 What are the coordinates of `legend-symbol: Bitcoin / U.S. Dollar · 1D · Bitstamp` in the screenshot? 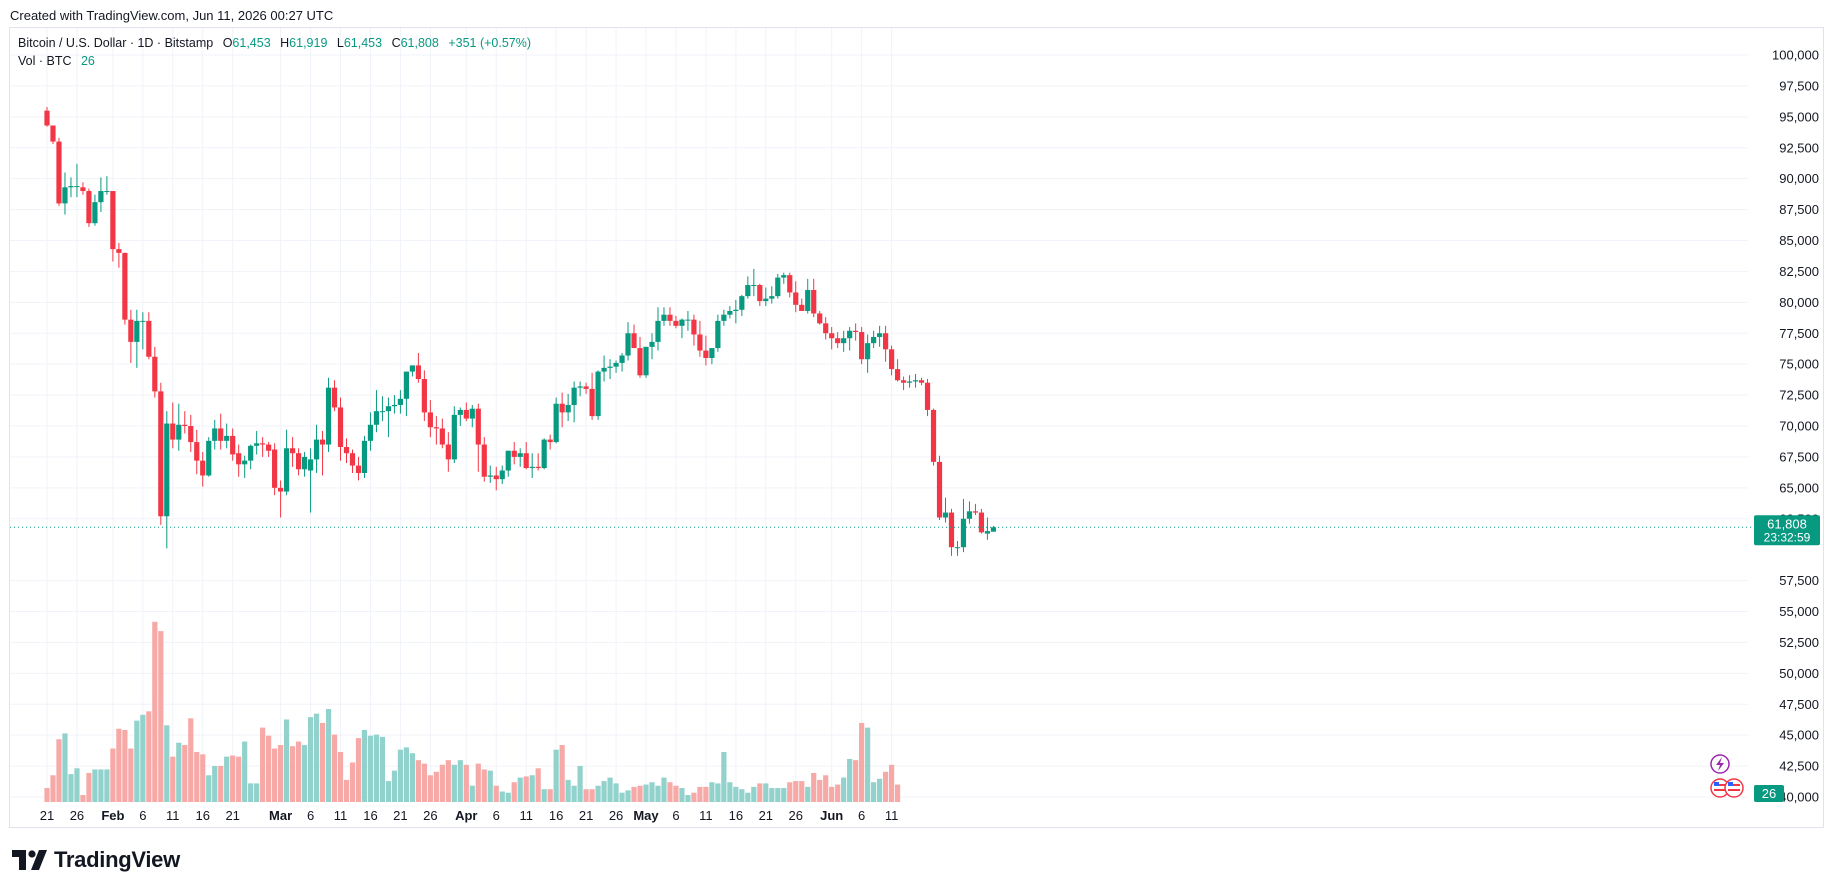 It's located at (116, 43).